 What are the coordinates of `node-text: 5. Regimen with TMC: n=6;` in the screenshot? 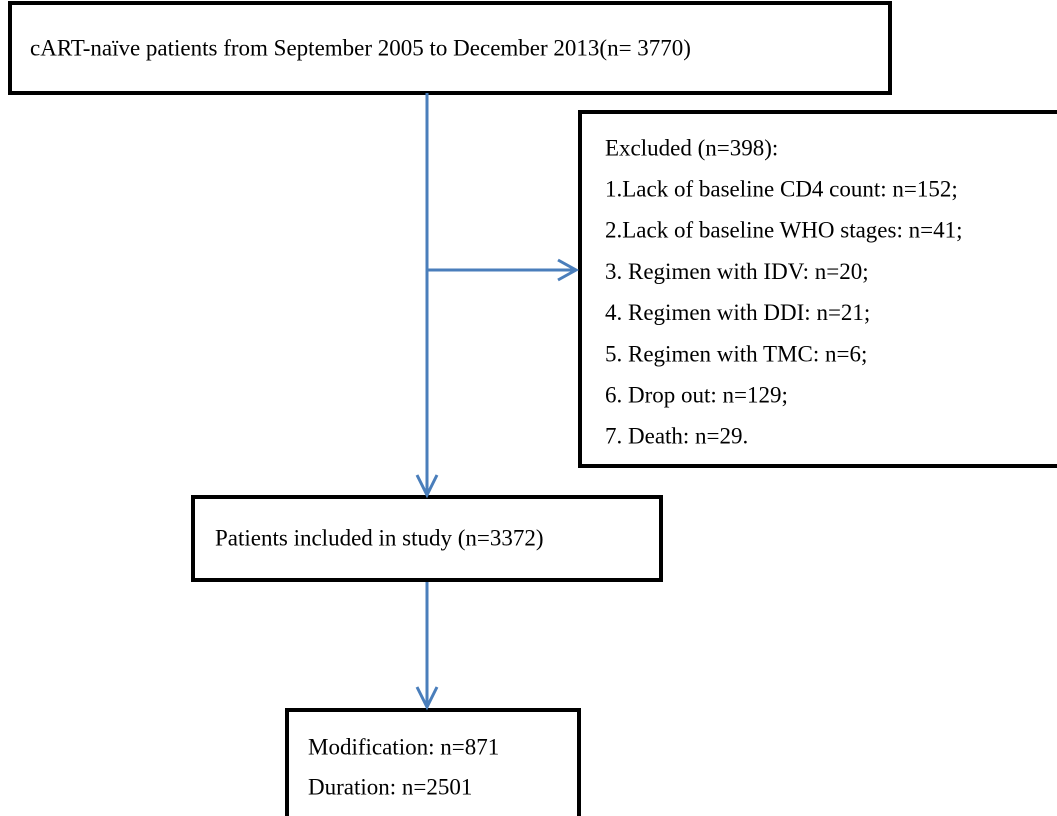 It's located at (736, 353).